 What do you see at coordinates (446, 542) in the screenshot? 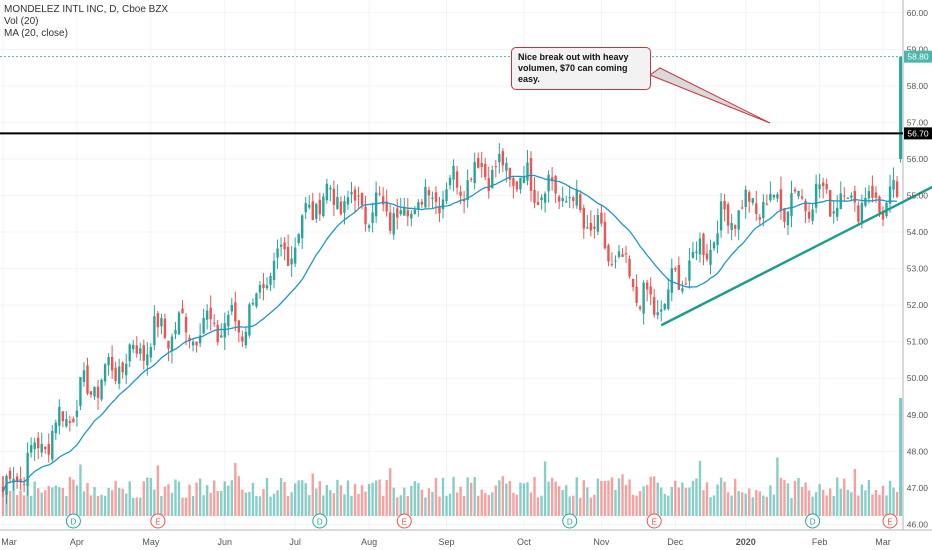
I see `time-axis: Mar Apr May Jun Jul Aug Sep Oct Nov Dec 2020 Feb Mar` at bounding box center [446, 542].